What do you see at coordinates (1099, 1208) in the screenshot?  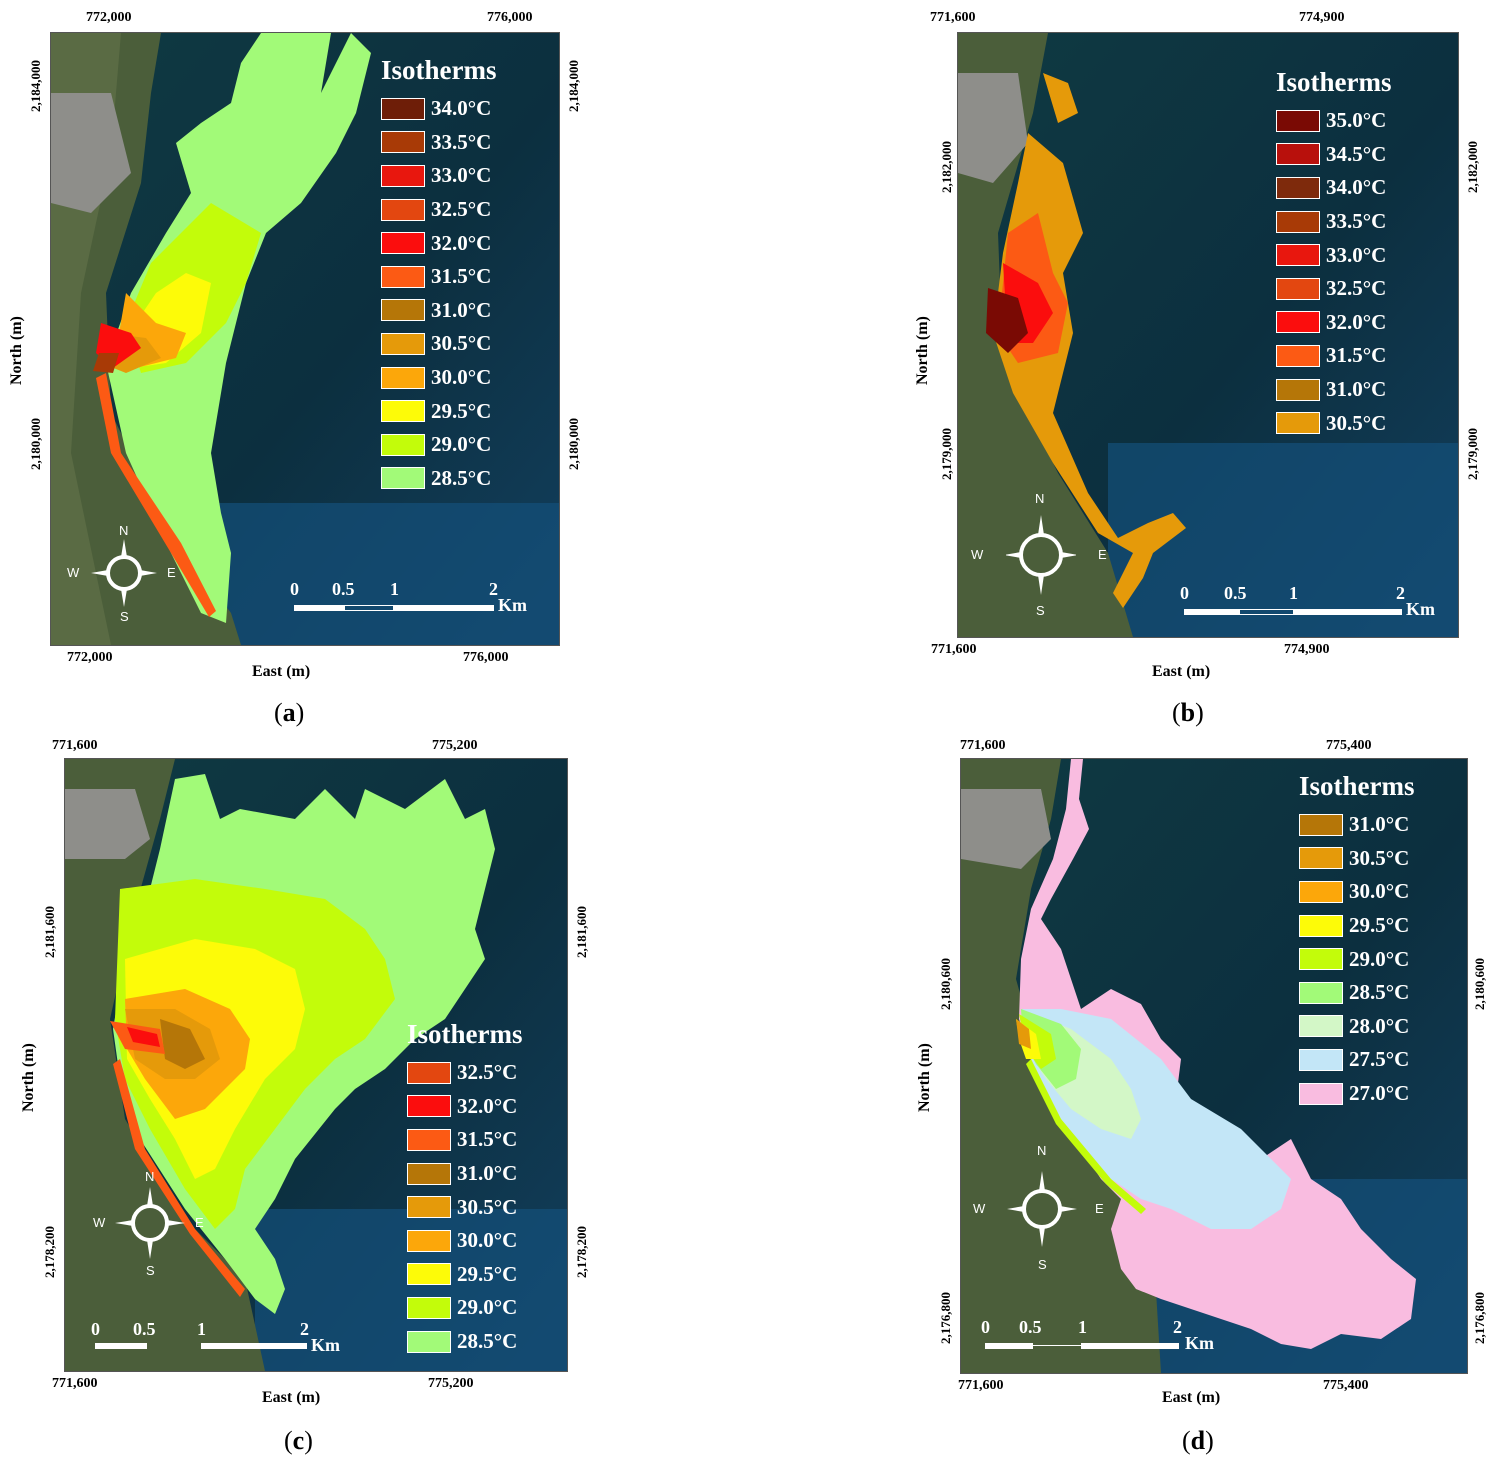 I see `compass-east: E` at bounding box center [1099, 1208].